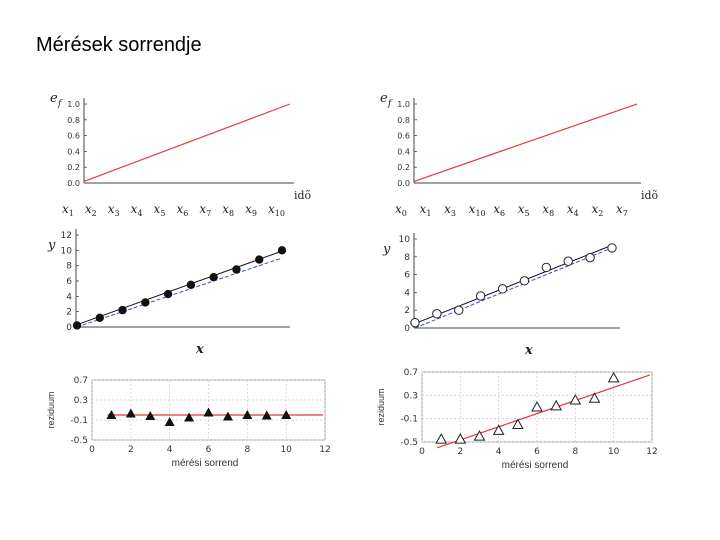 This screenshot has height=540, width=720. I want to click on residual-line, so click(543, 411).